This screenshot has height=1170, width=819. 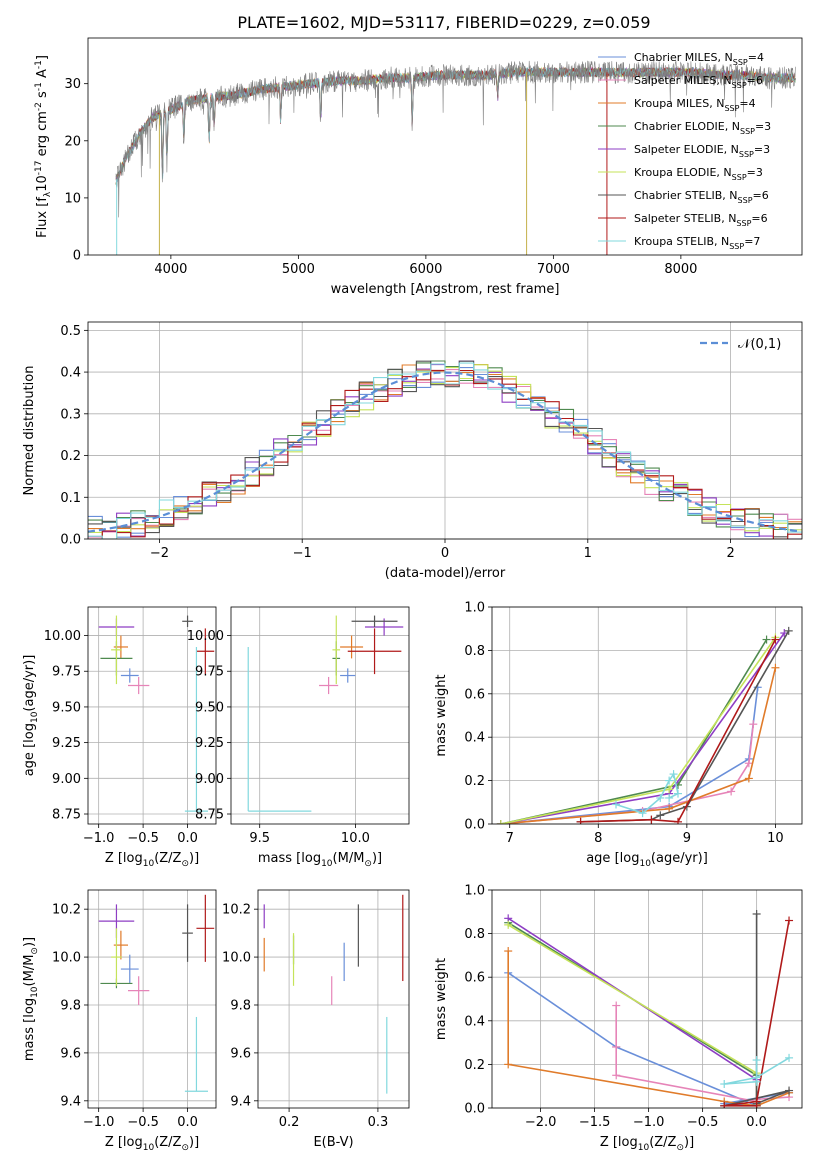 What do you see at coordinates (695, 105) in the screenshot?
I see `legend-label: Kroupa MILES, NSSP=4` at bounding box center [695, 105].